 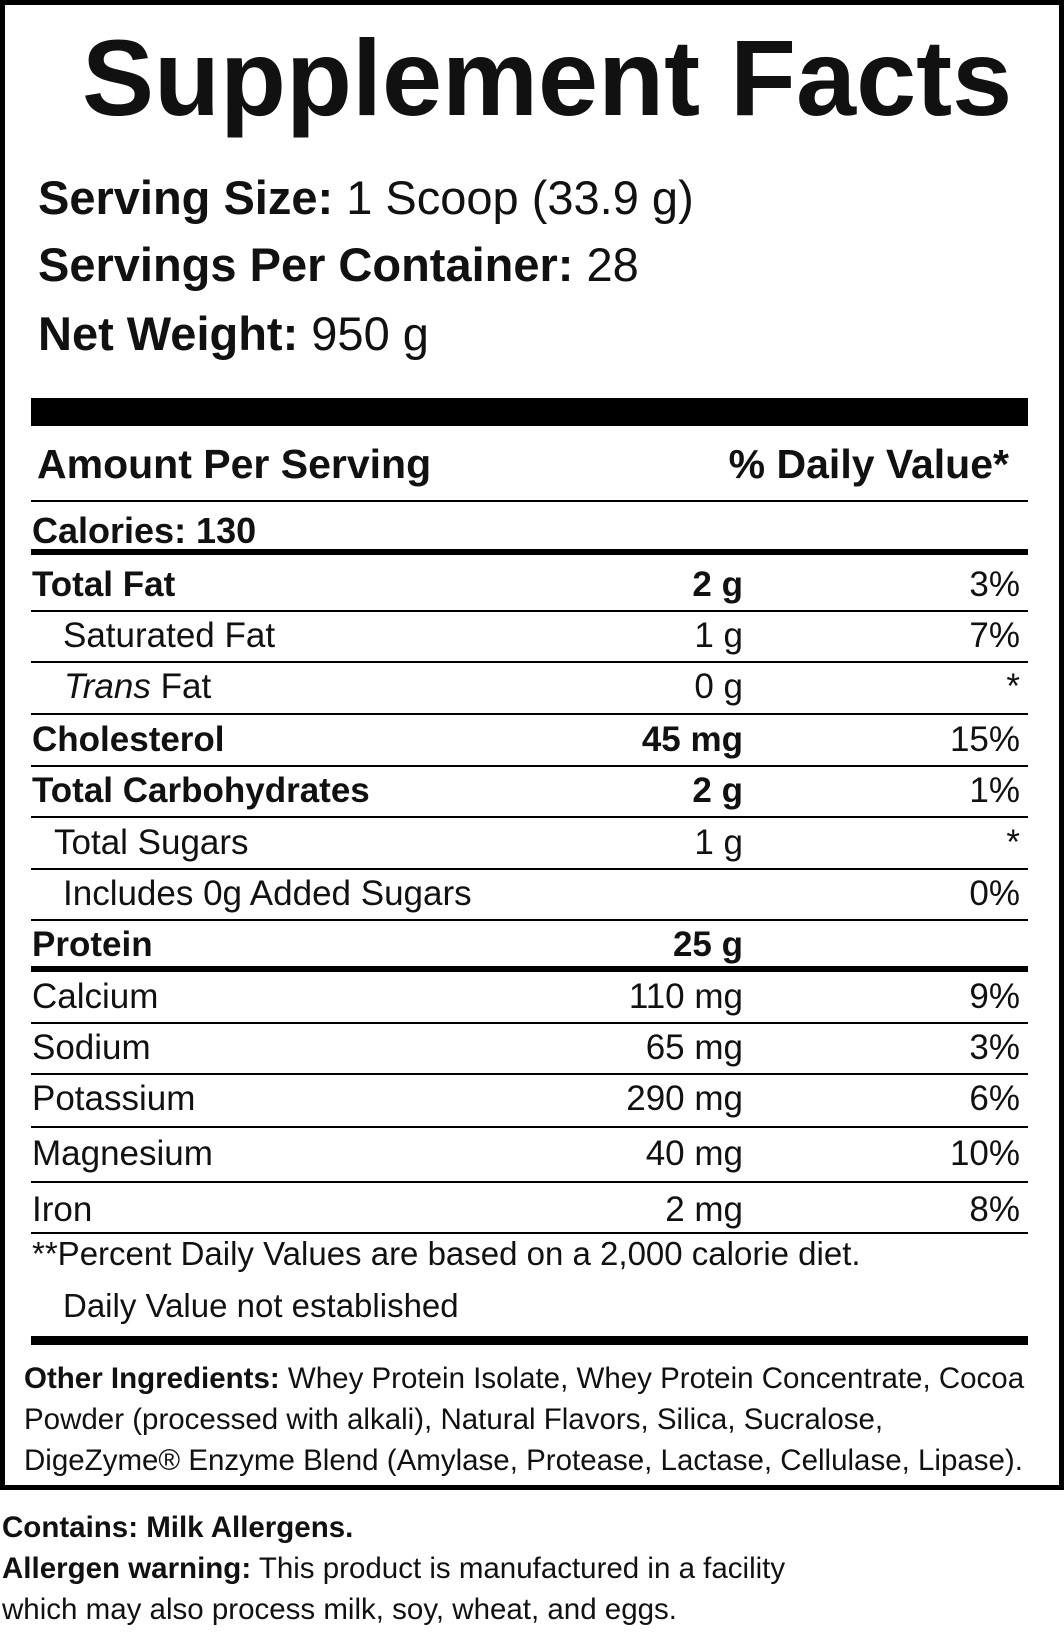 What do you see at coordinates (704, 1209) in the screenshot?
I see `nutrient-amount: 2 mg` at bounding box center [704, 1209].